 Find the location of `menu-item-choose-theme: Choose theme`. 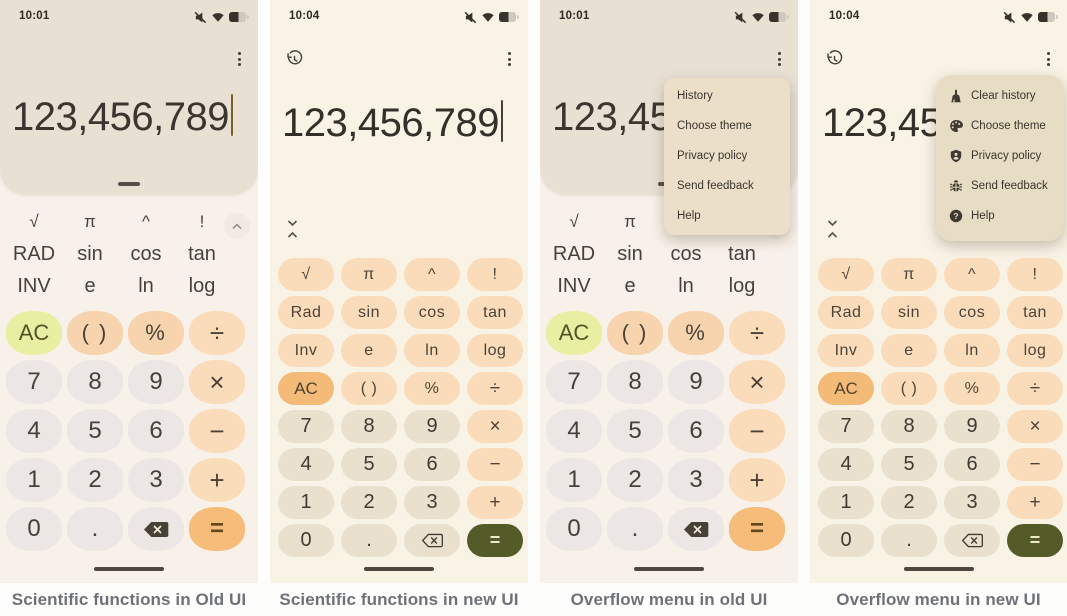

menu-item-choose-theme: Choose theme is located at coordinates (714, 126).